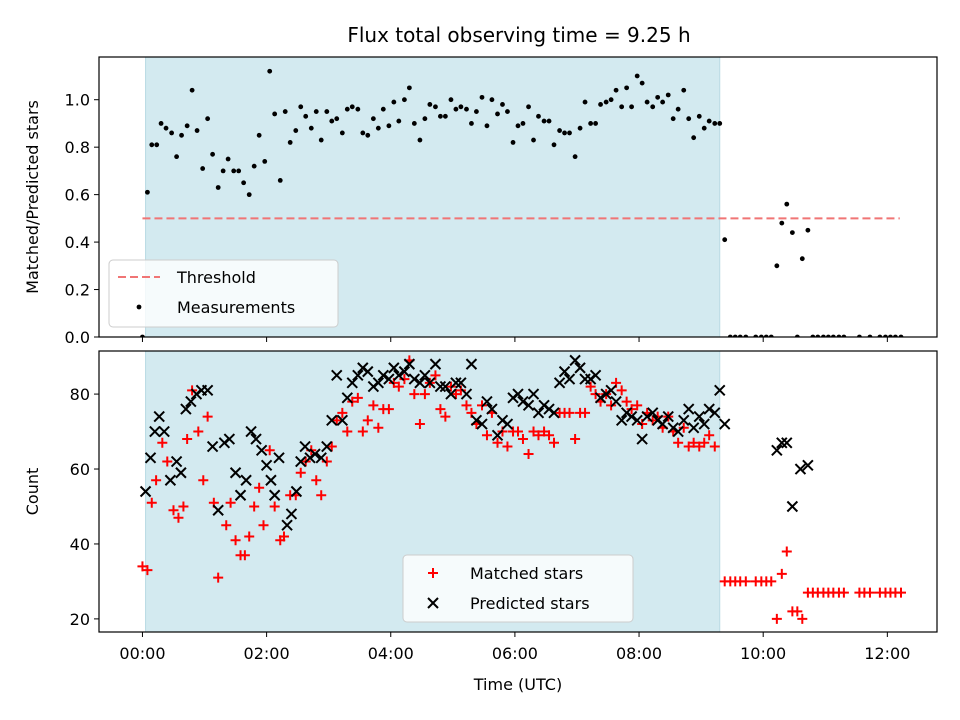 The width and height of the screenshot is (960, 720). I want to click on x-tick-label: 08:00, so click(639, 653).